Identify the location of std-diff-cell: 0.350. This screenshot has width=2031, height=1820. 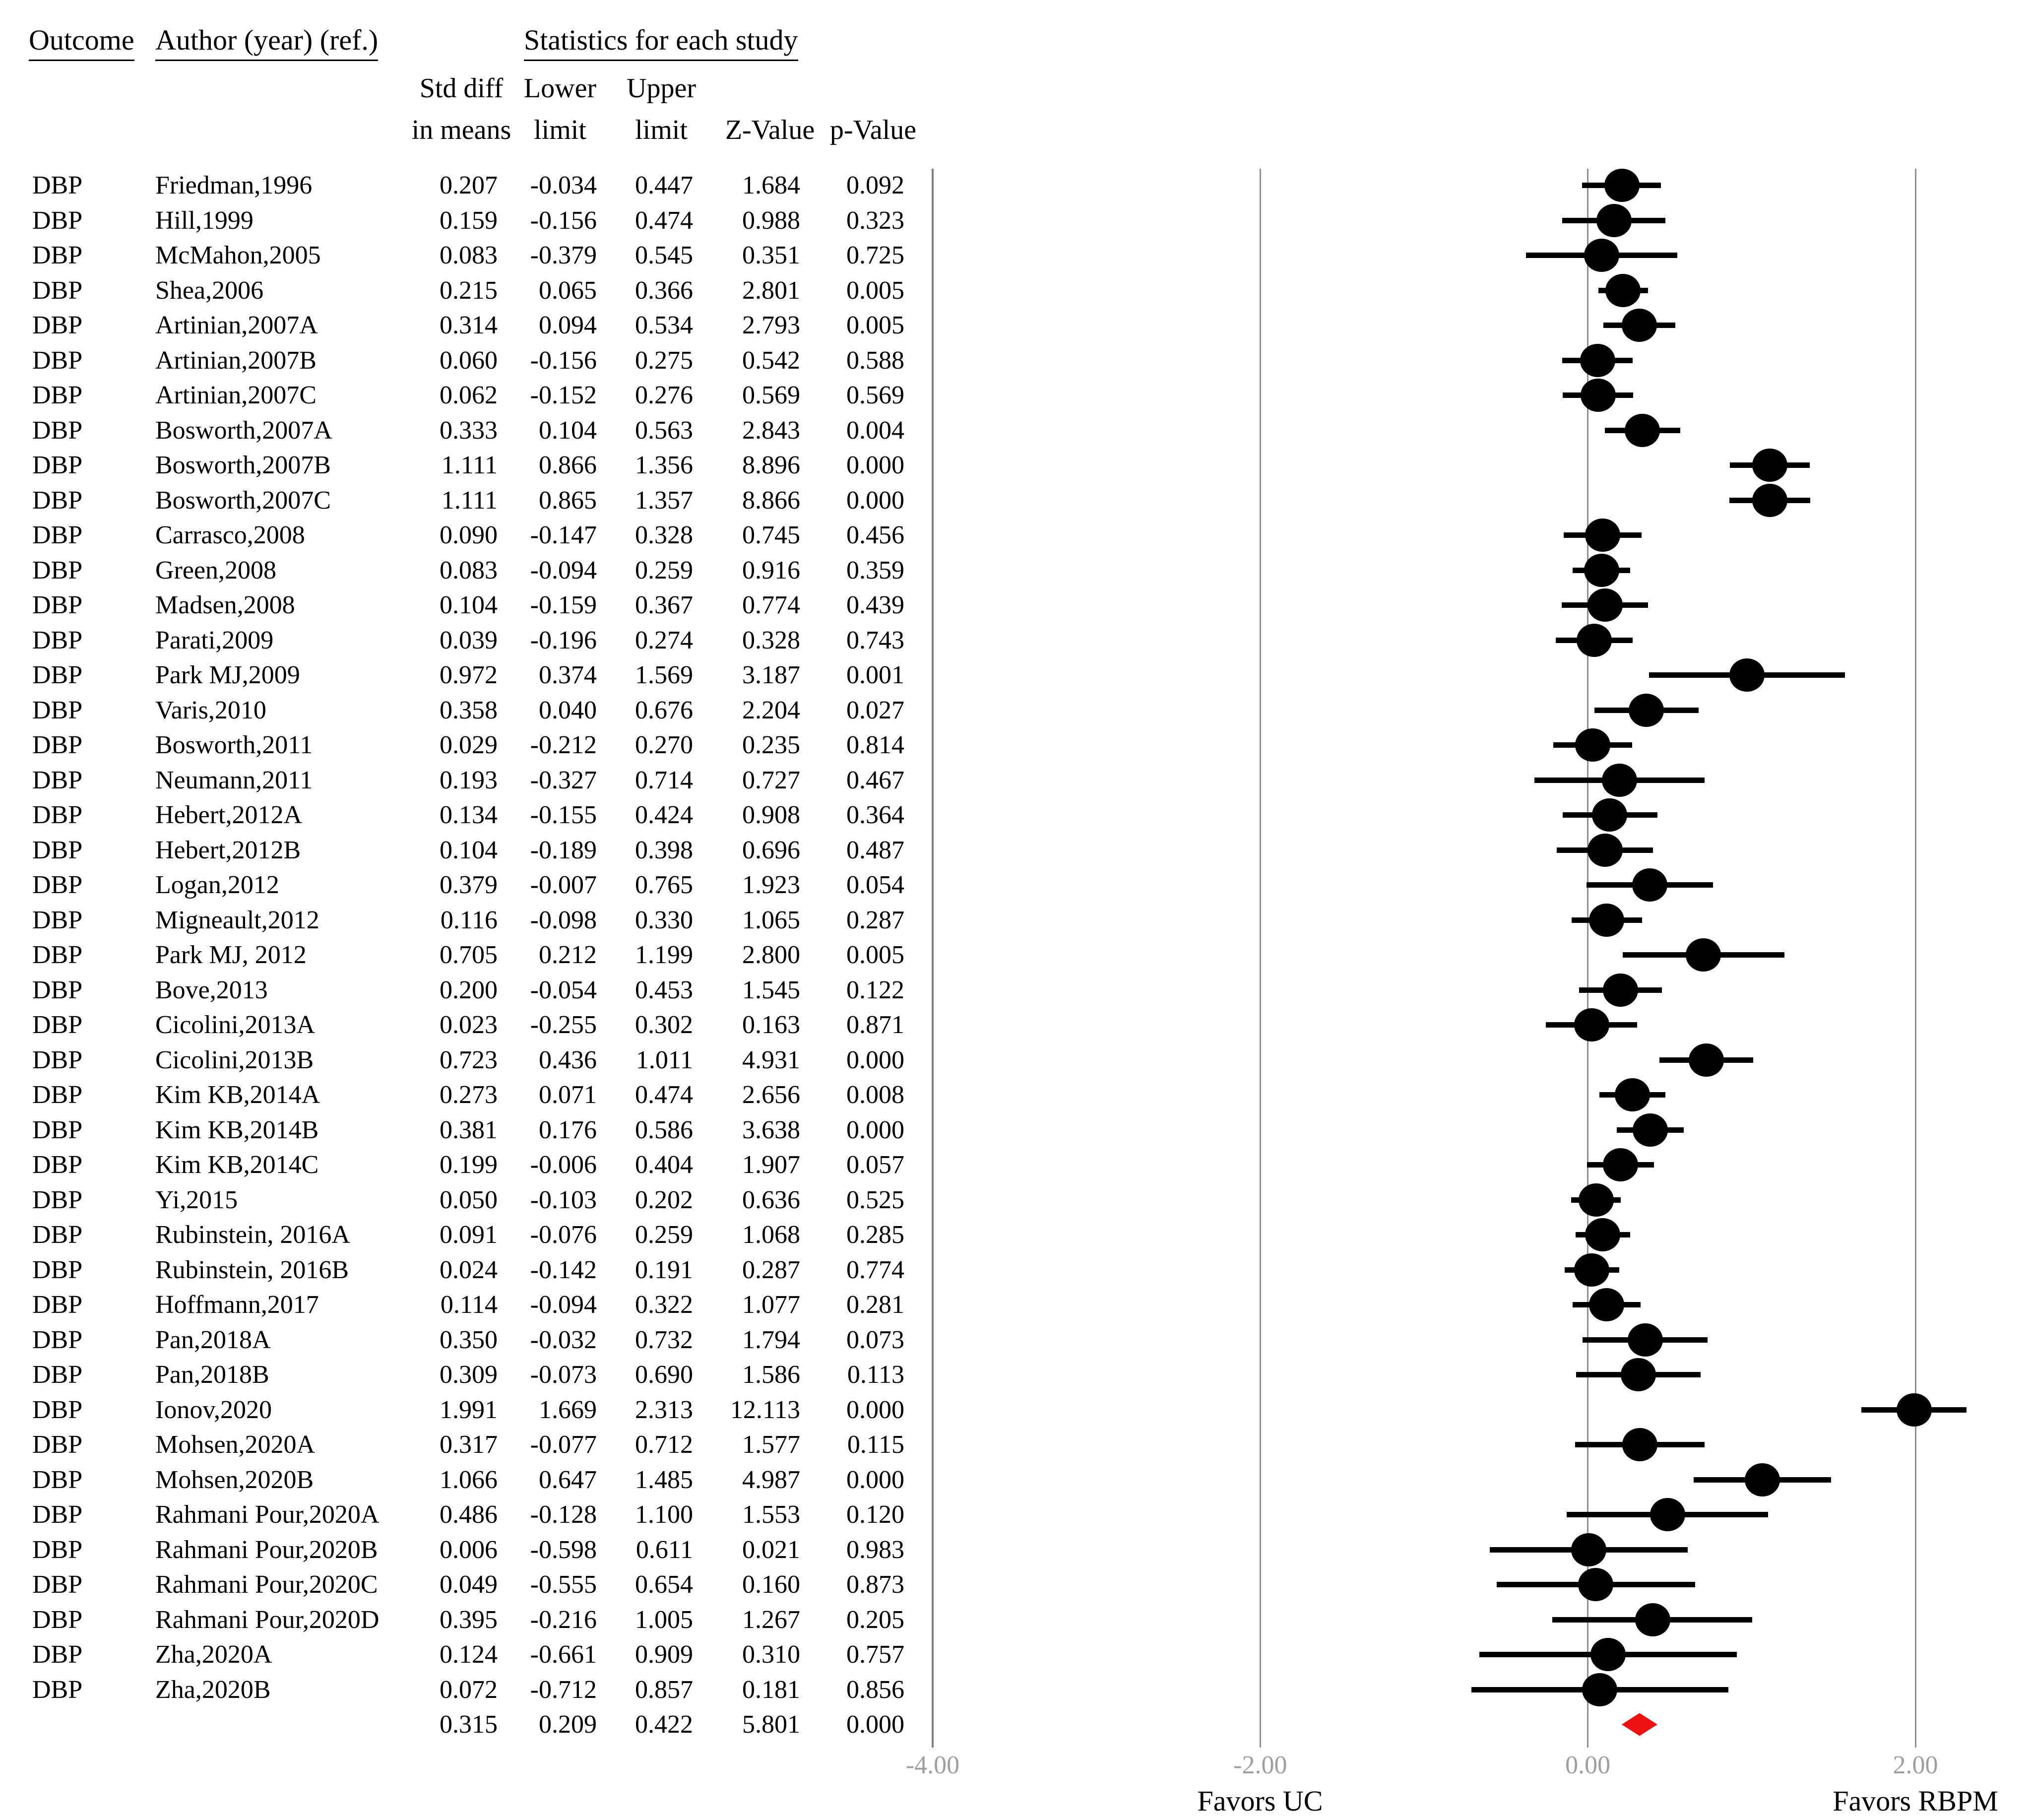
(469, 1339).